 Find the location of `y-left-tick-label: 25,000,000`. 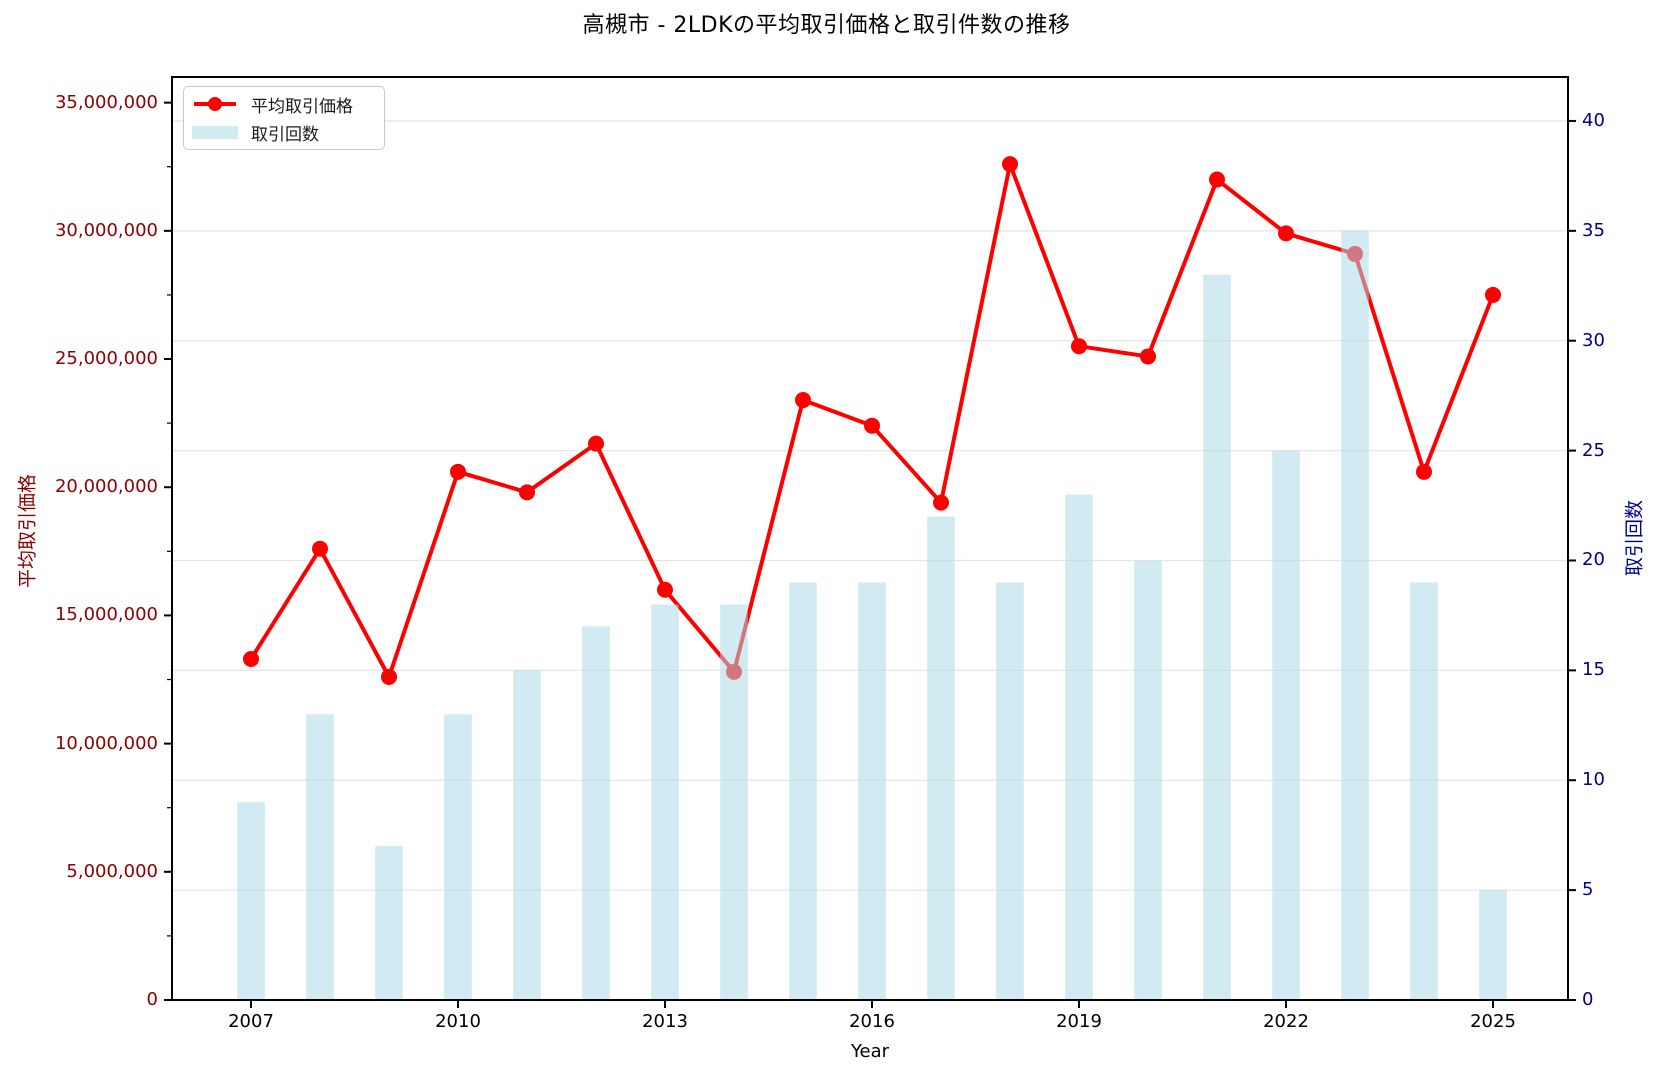

y-left-tick-label: 25,000,000 is located at coordinates (106, 359).